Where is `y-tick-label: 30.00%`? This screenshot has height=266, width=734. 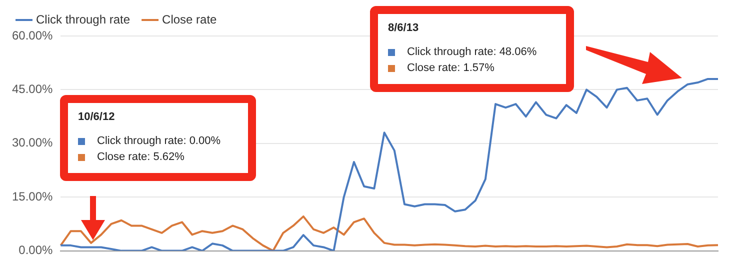
y-tick-label: 30.00% is located at coordinates (33, 143).